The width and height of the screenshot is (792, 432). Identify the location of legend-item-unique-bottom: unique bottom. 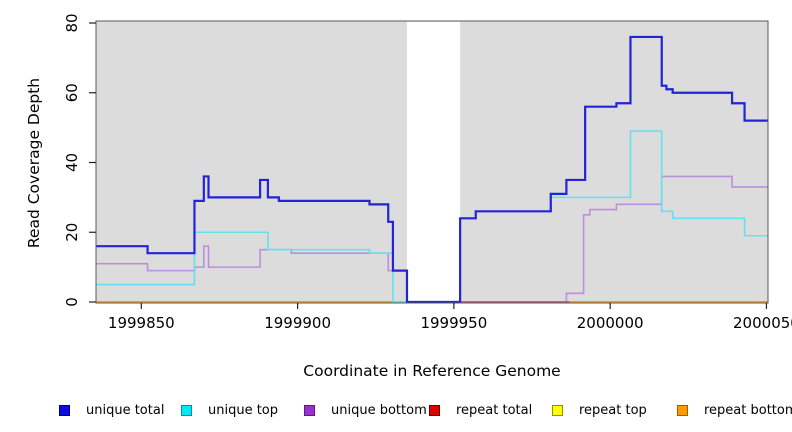
(365, 410).